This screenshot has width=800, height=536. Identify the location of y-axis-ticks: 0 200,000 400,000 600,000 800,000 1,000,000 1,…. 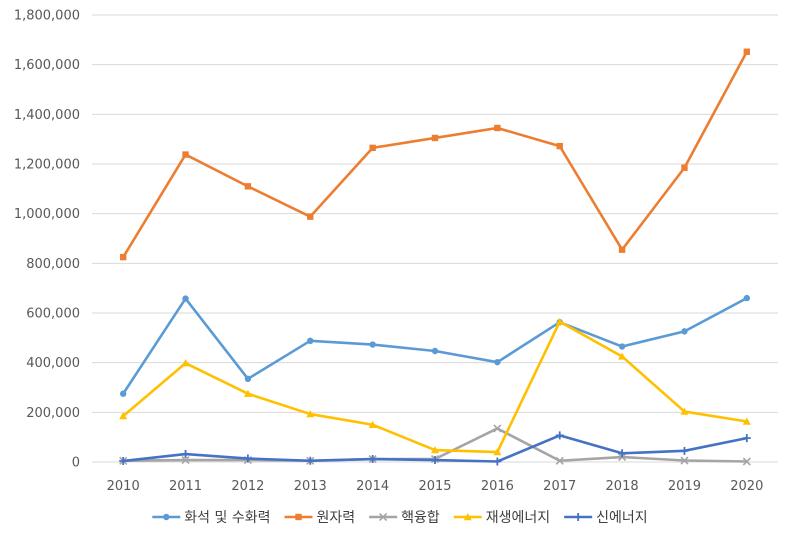
(47, 240).